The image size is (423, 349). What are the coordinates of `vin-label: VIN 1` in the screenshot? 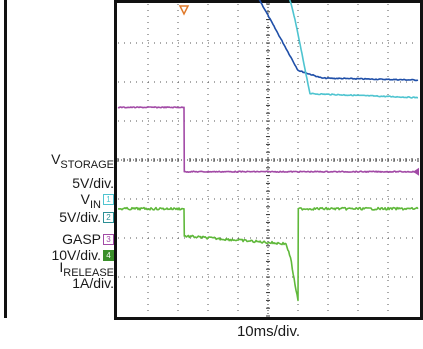 It's located at (97, 201).